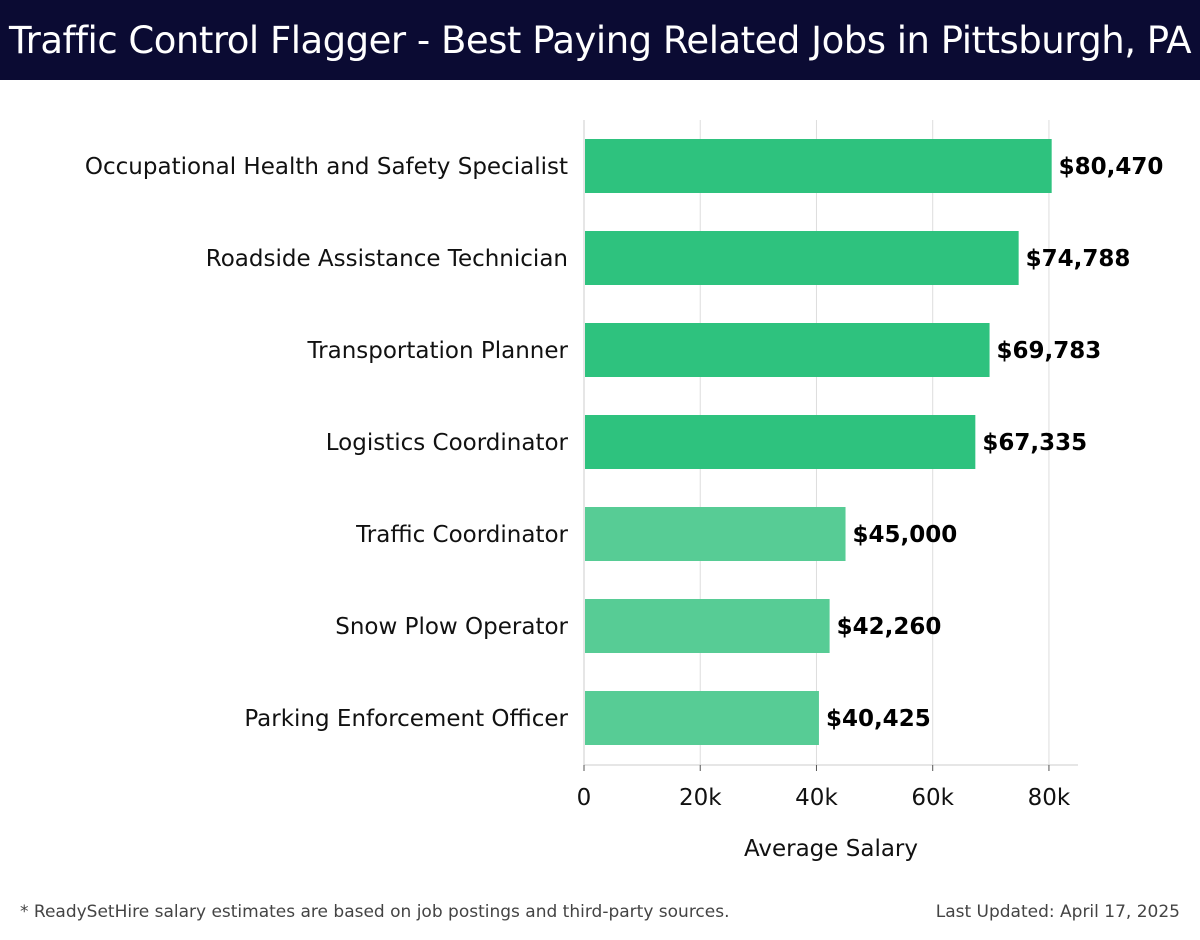 Image resolution: width=1200 pixels, height=940 pixels. I want to click on value-label: $45,000, so click(905, 535).